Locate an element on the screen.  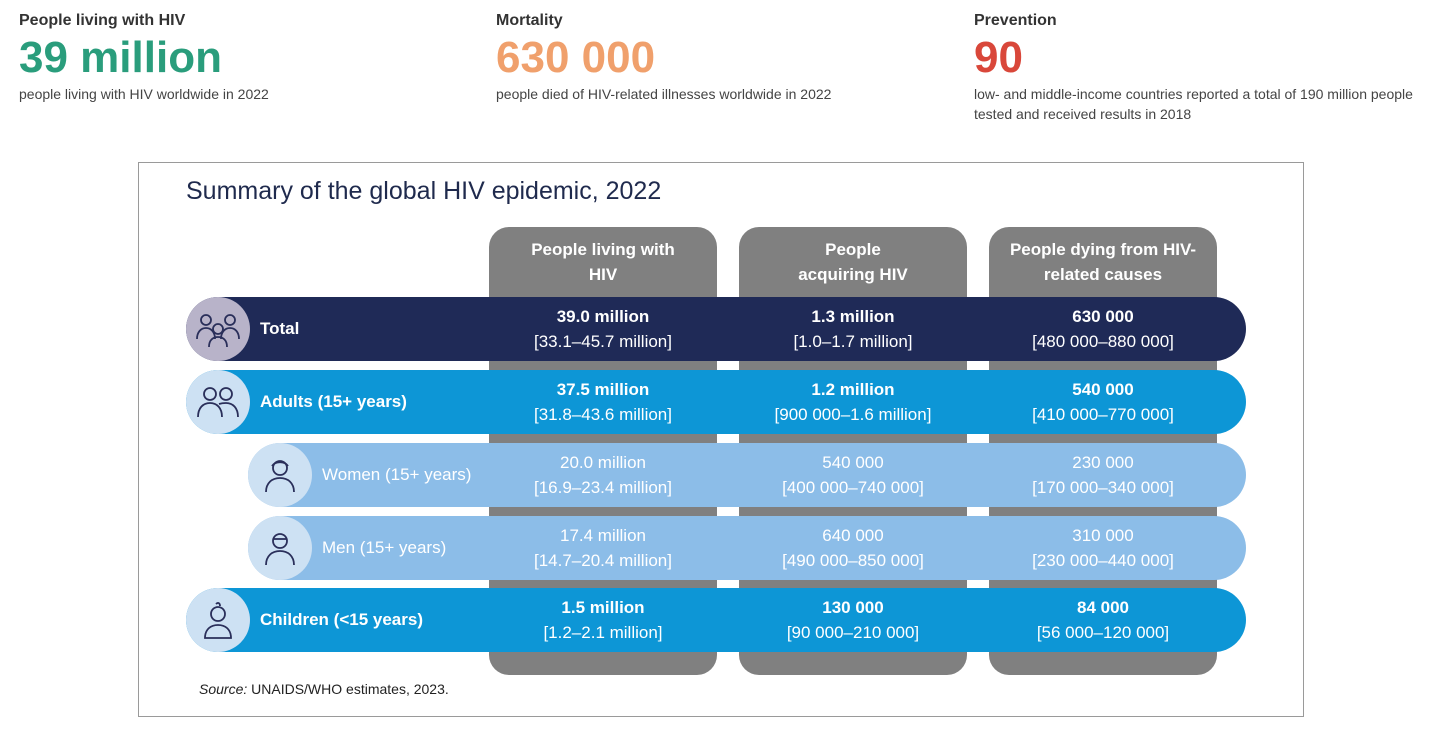
cell-value: 230 000 is located at coordinates (1103, 462).